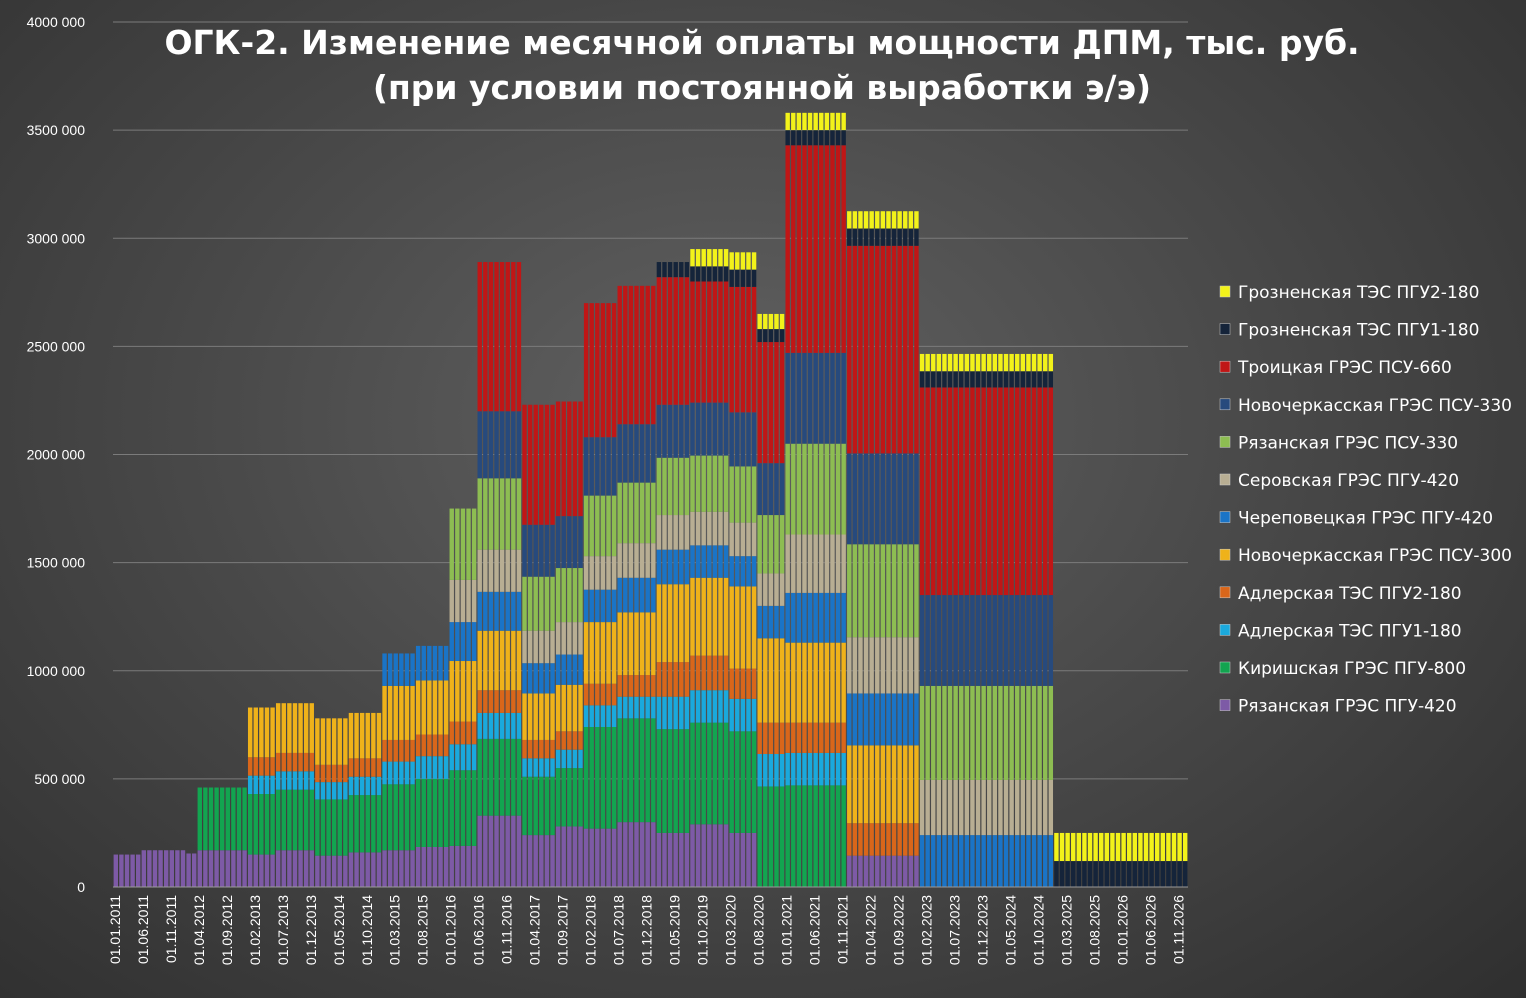  I want to click on x-tick-label: 01.07.2018, so click(619, 930).